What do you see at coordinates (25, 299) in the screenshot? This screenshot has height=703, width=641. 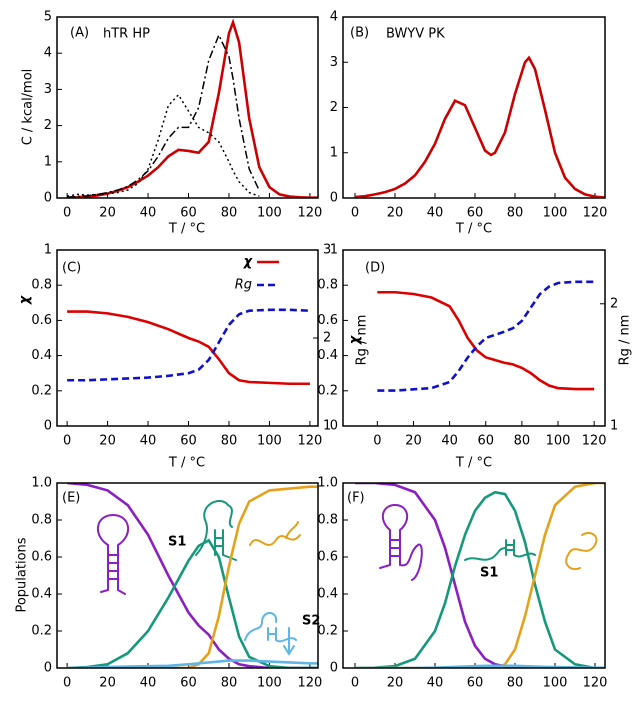 I see `y-axis-label: χ` at bounding box center [25, 299].